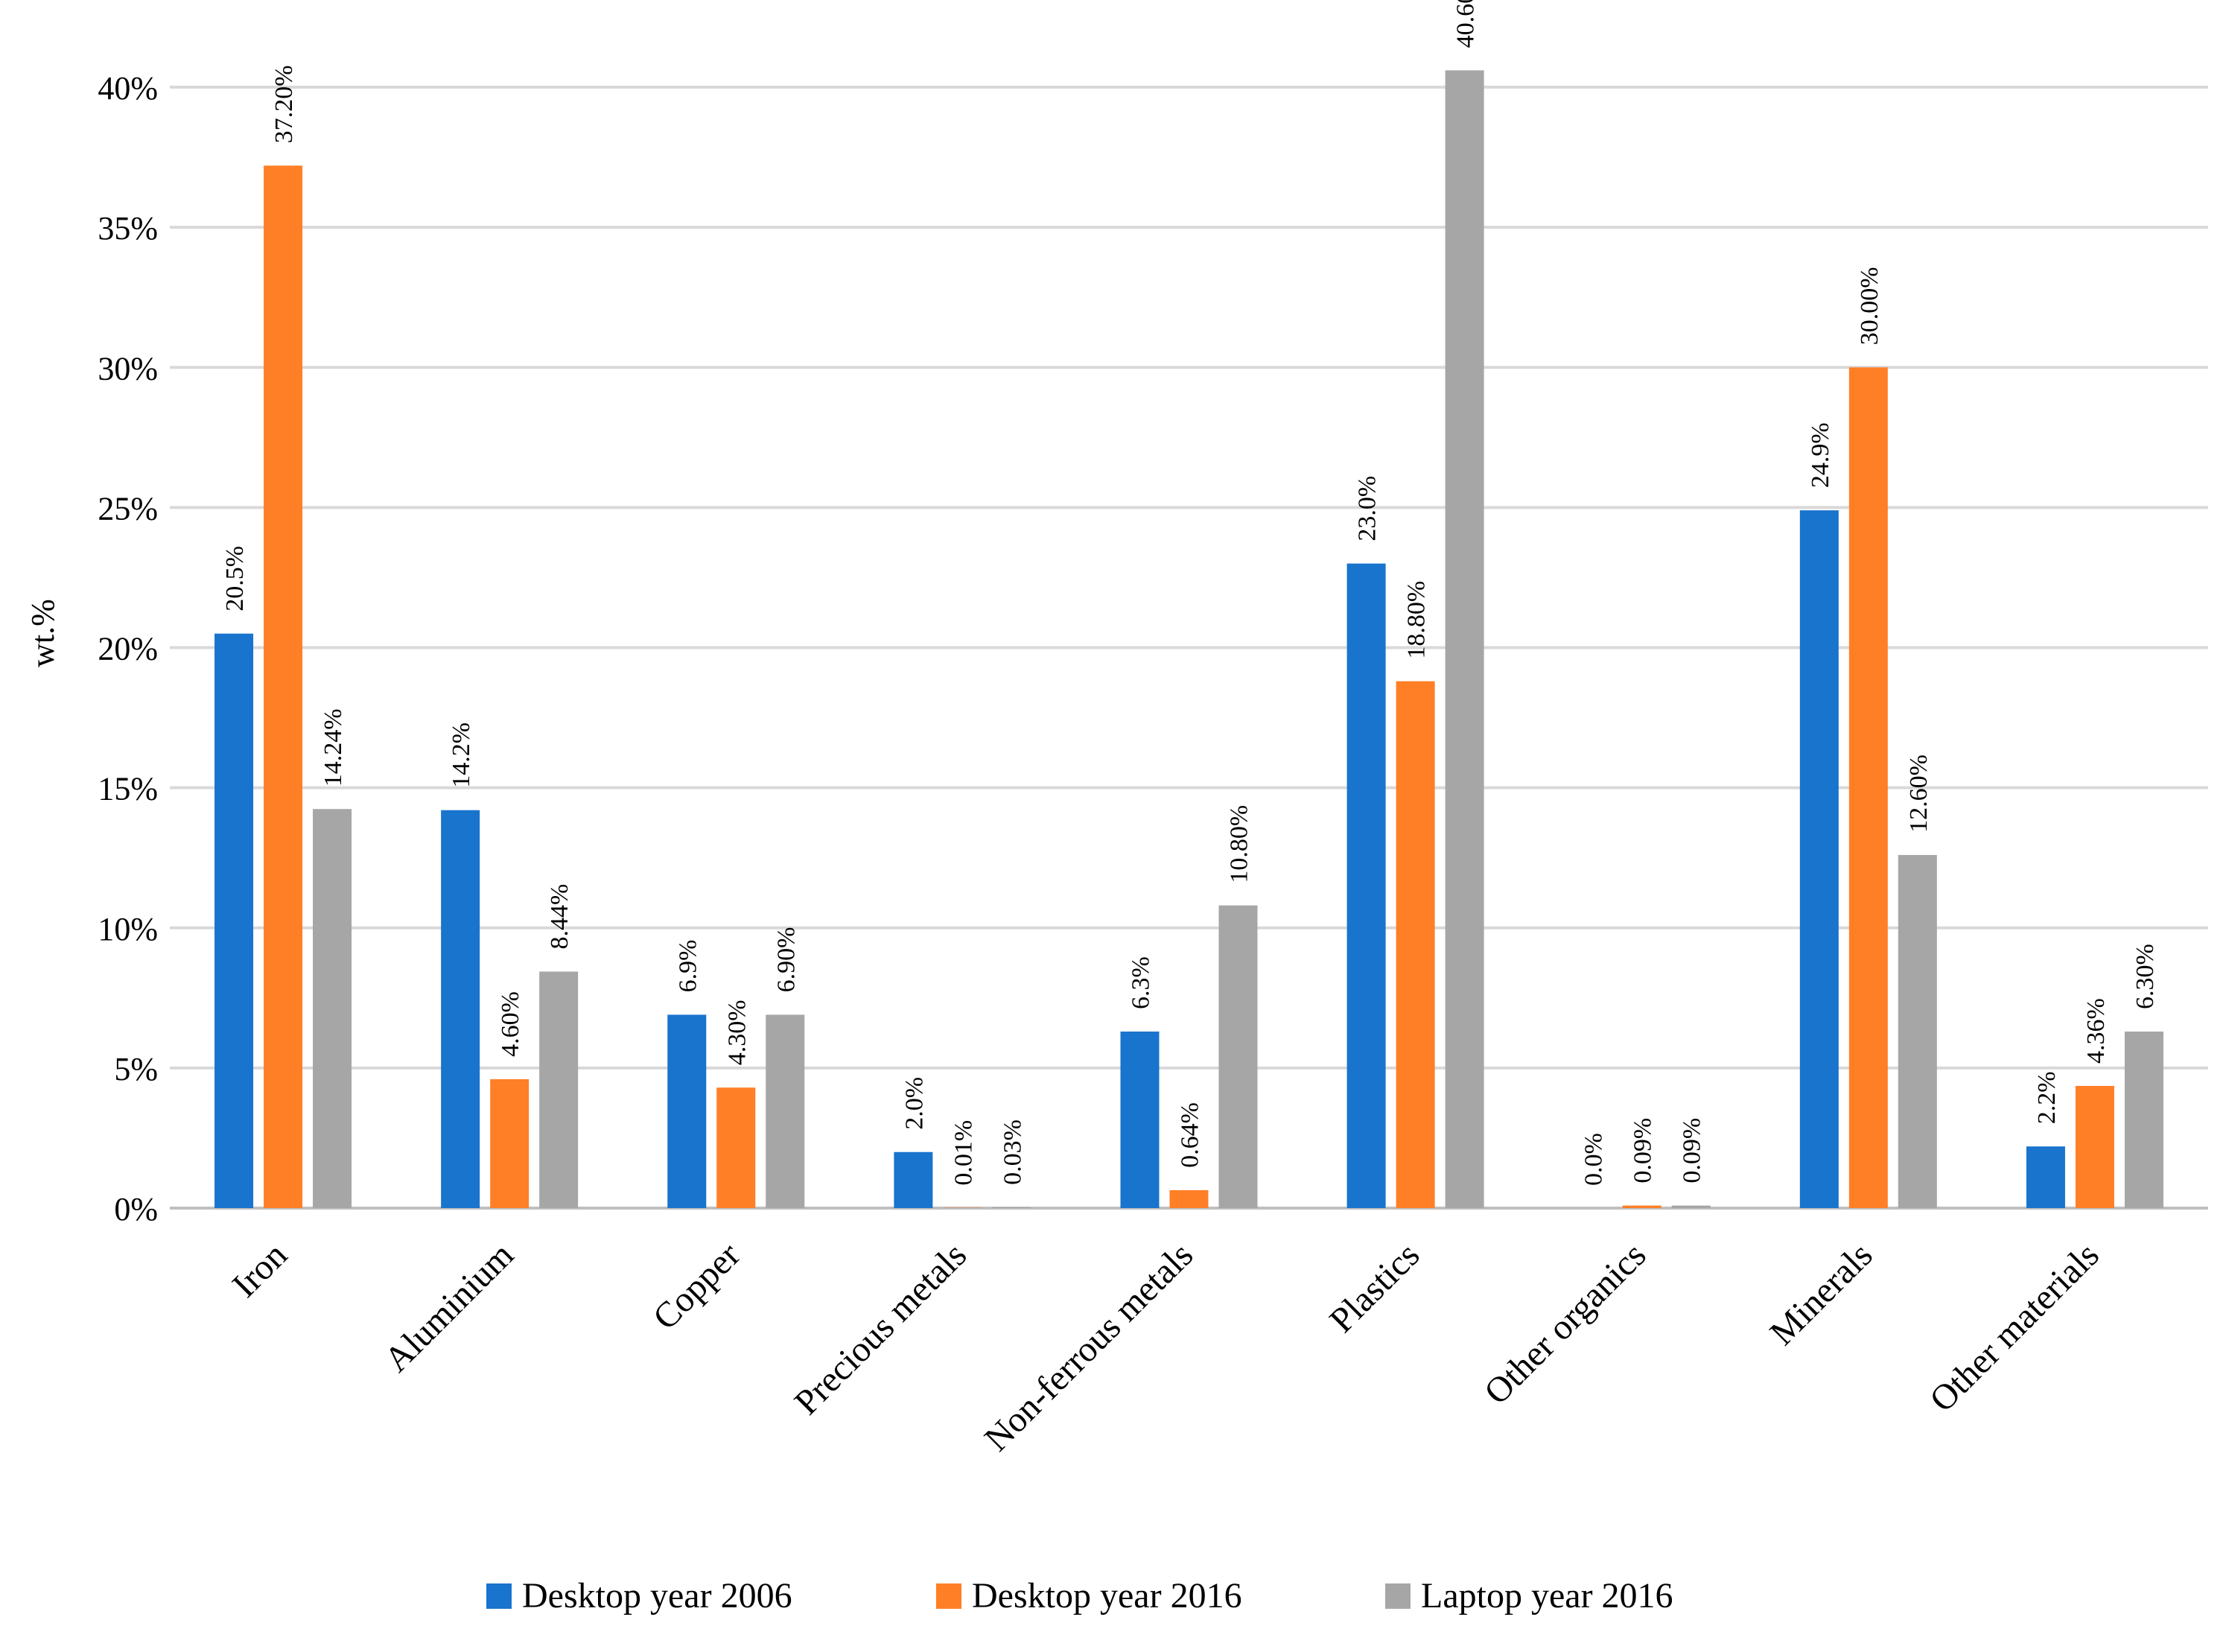  What do you see at coordinates (128, 789) in the screenshot?
I see `y-tick-label: 15%` at bounding box center [128, 789].